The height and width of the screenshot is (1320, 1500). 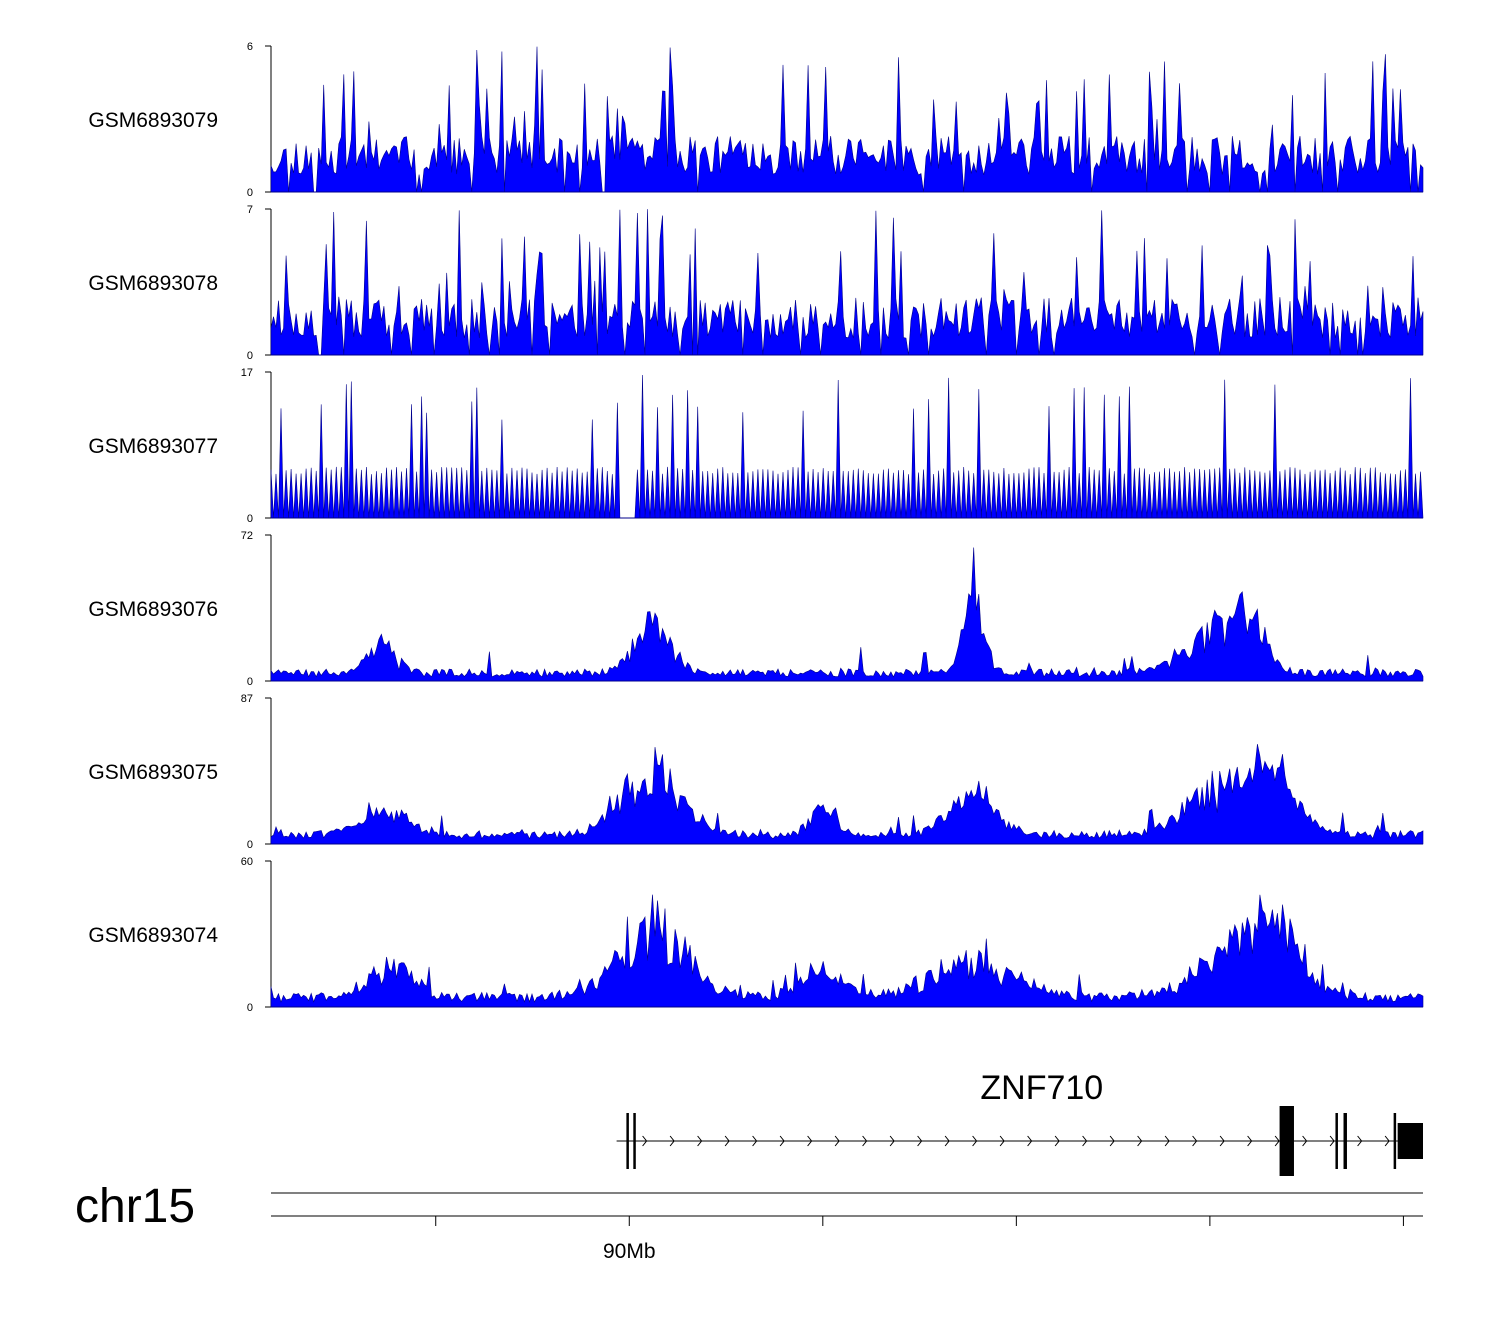 I want to click on track-gsm6893078: GSM6893078 7 0, so click(x=756, y=283).